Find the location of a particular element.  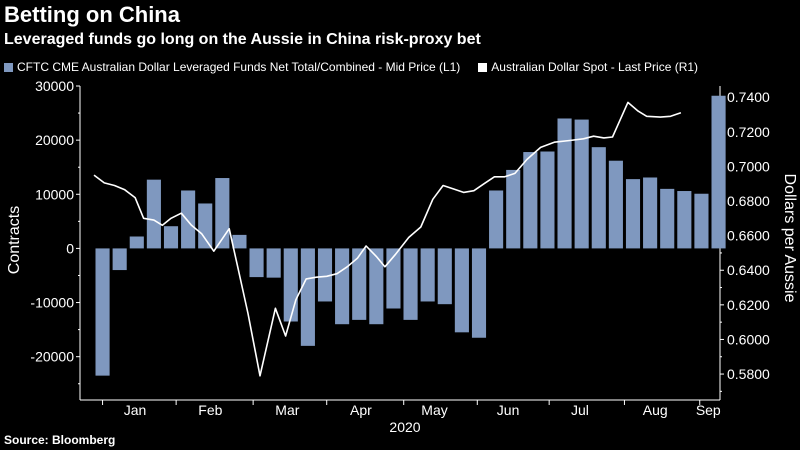

x-tick-label: Jul is located at coordinates (580, 410).